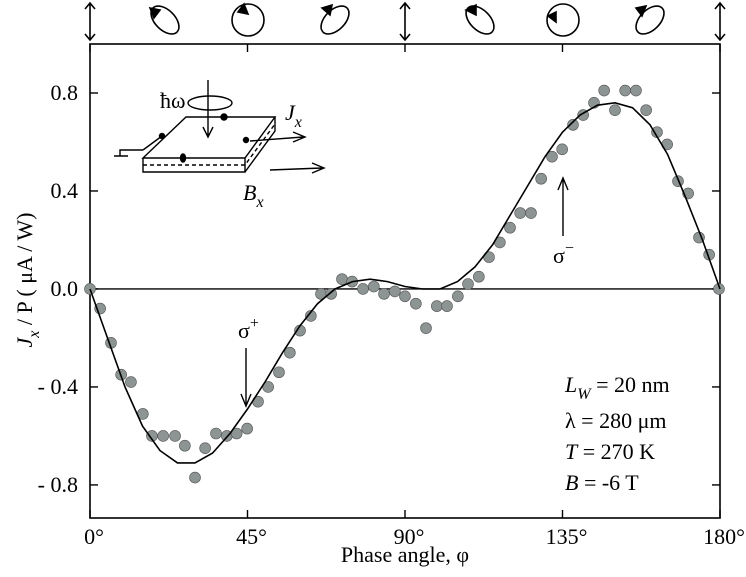 The height and width of the screenshot is (577, 746). What do you see at coordinates (251, 536) in the screenshot?
I see `x-tick-label: 45°` at bounding box center [251, 536].